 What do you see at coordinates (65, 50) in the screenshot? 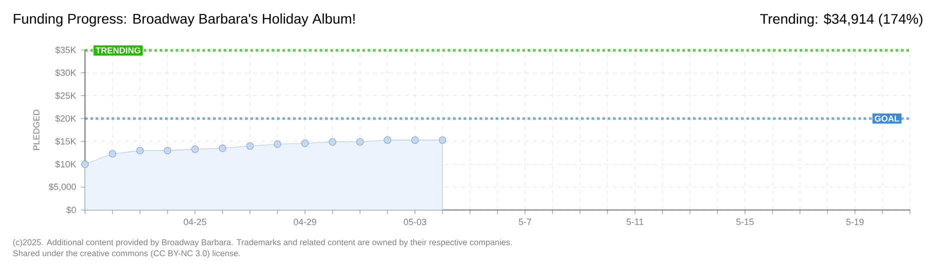
I see `y-tick-label: $35K` at bounding box center [65, 50].